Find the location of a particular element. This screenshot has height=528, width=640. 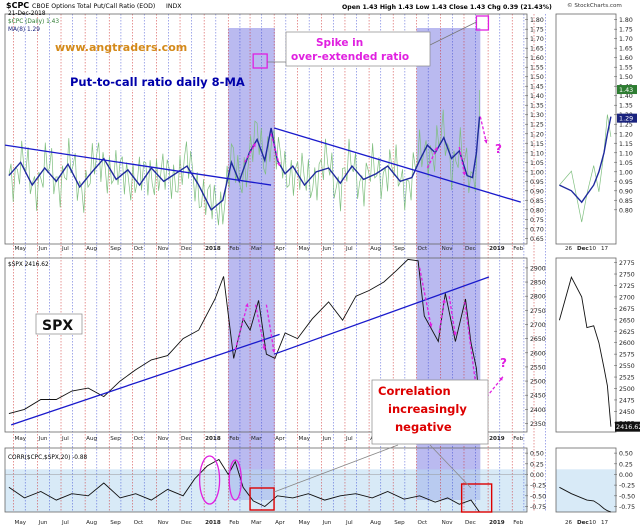

zoom-x-tick-label: 17 is located at coordinates (605, 523).